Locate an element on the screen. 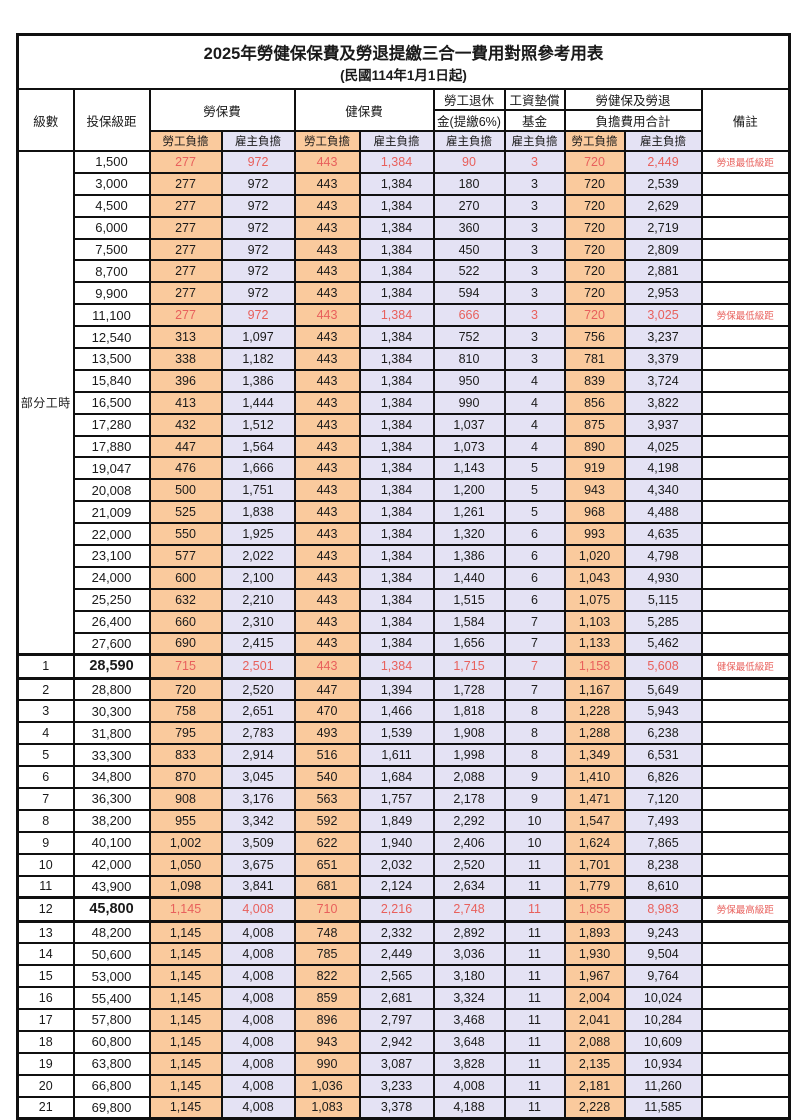 This screenshot has width=791, height=1120. cell-arrears-employer: 3 is located at coordinates (534, 271).